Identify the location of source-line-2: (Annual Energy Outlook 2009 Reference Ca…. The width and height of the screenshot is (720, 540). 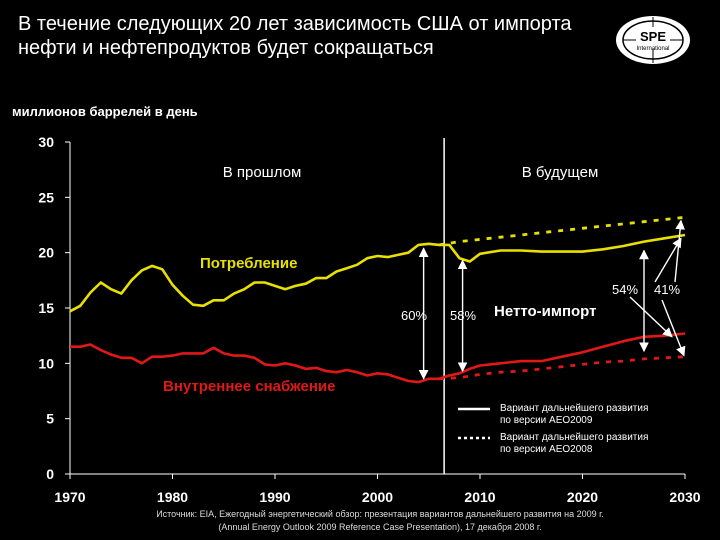
(380, 527).